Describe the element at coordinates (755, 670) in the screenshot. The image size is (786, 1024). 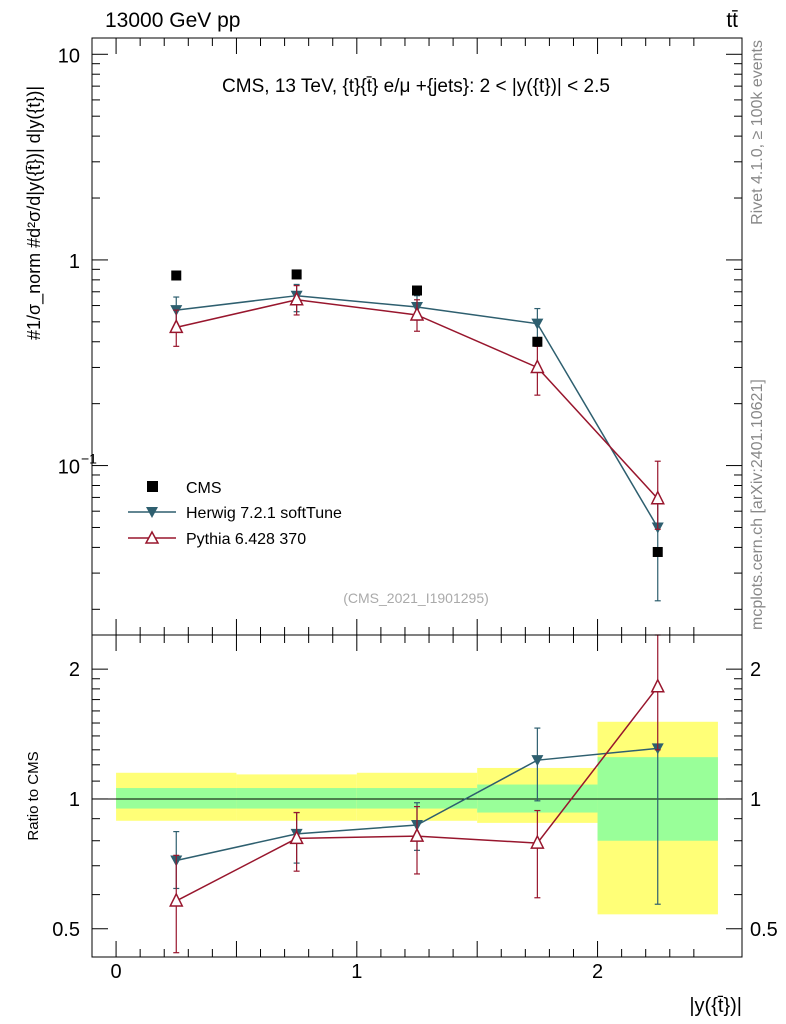
I see `ratio-y-tick-label-right: 2` at that location.